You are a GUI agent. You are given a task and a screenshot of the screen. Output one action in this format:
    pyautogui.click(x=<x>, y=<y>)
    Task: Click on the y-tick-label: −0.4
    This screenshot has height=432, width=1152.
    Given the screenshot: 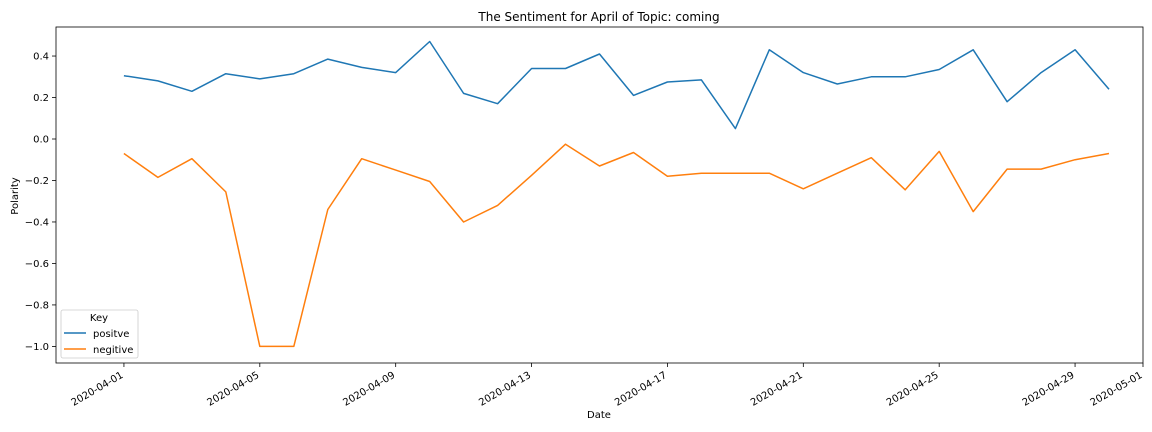 What is the action you would take?
    pyautogui.click(x=37, y=222)
    